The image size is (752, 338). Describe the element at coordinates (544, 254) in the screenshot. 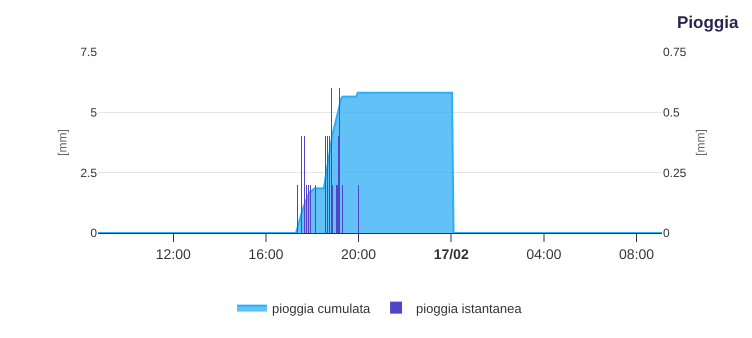

I see `x-tick-label: 04:00` at that location.